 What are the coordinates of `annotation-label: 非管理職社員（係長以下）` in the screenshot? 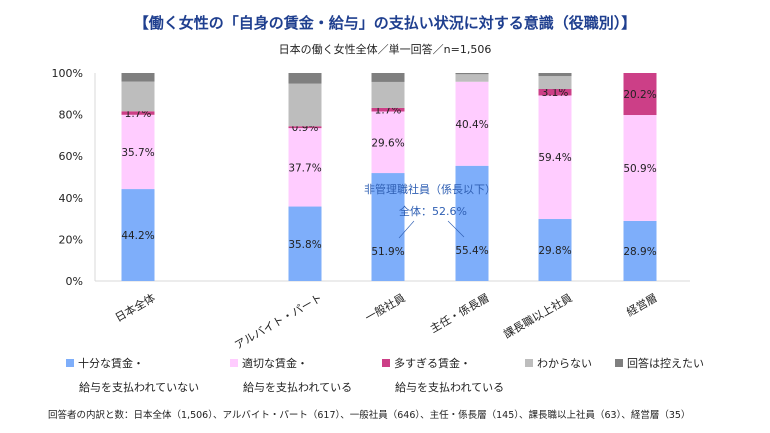 It's located at (430, 189).